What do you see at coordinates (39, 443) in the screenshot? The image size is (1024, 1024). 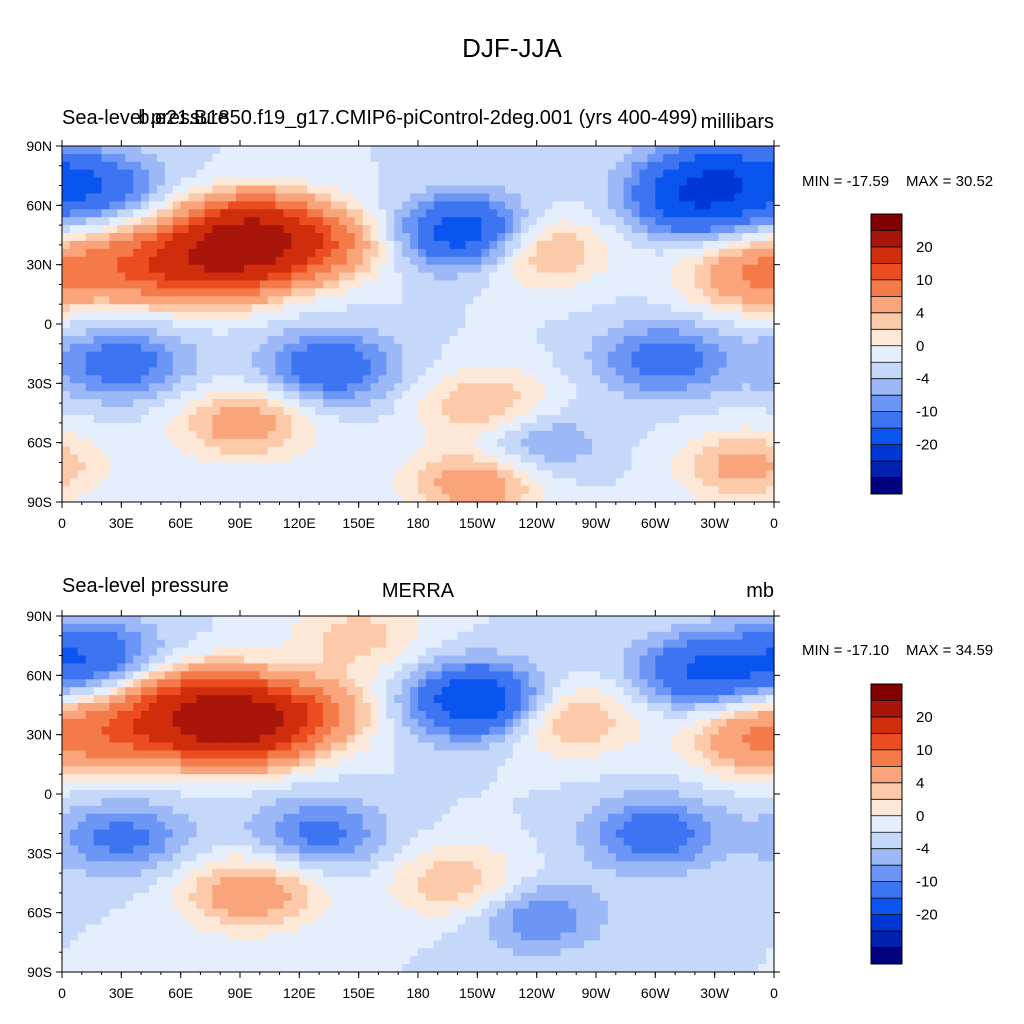 I see `y-tick-label: 60S` at bounding box center [39, 443].